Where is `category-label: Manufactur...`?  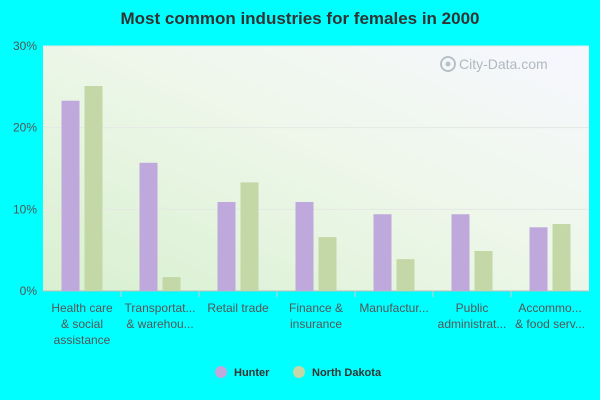
category-label: Manufactur... is located at coordinates (393, 308).